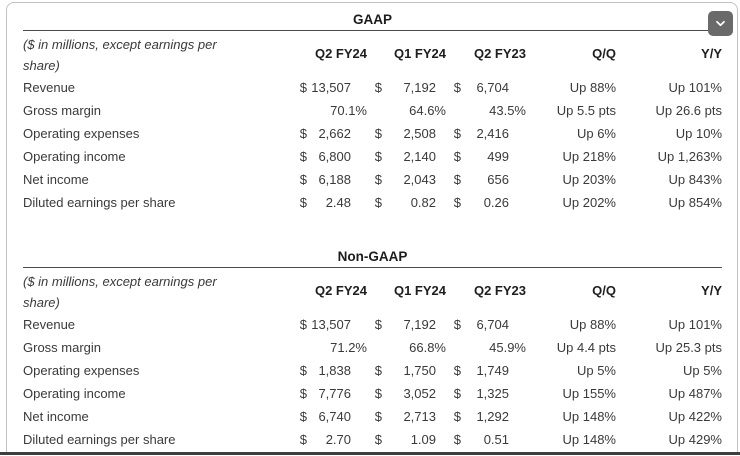 The image size is (740, 456). I want to click on yy-cell: Up 5%, so click(702, 370).